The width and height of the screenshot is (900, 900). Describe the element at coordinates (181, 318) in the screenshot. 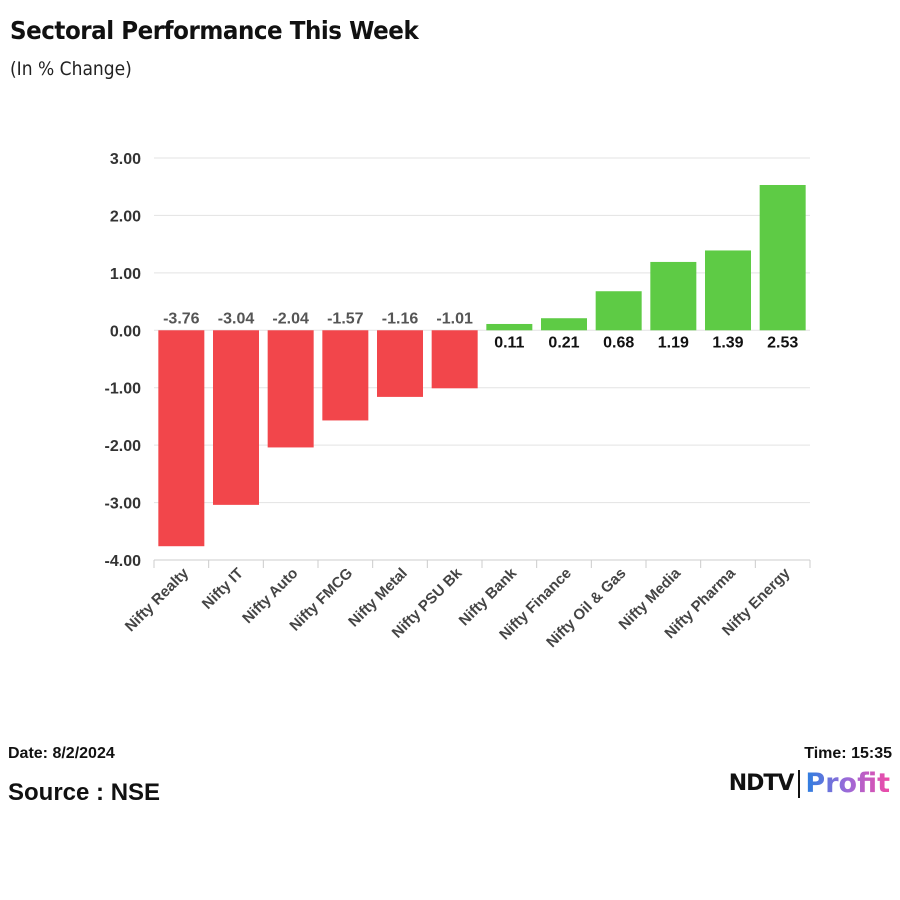

I see `data-label: -3.76` at that location.